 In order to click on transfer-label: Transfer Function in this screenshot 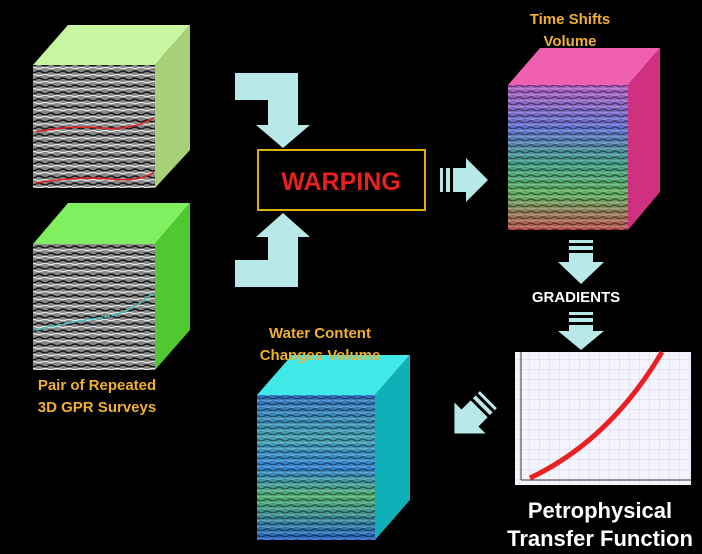, I will do `click(600, 538)`.